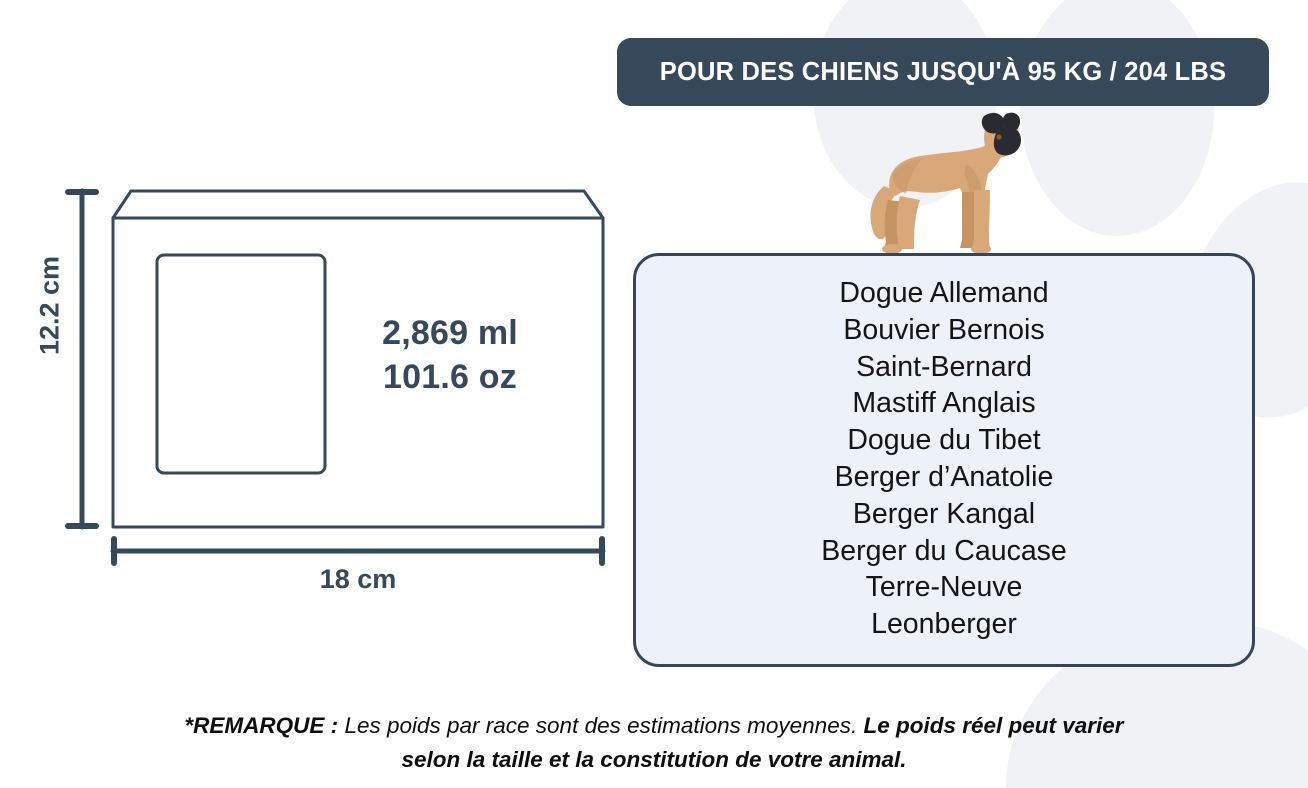 The width and height of the screenshot is (1308, 788). I want to click on box-window, so click(241, 364).